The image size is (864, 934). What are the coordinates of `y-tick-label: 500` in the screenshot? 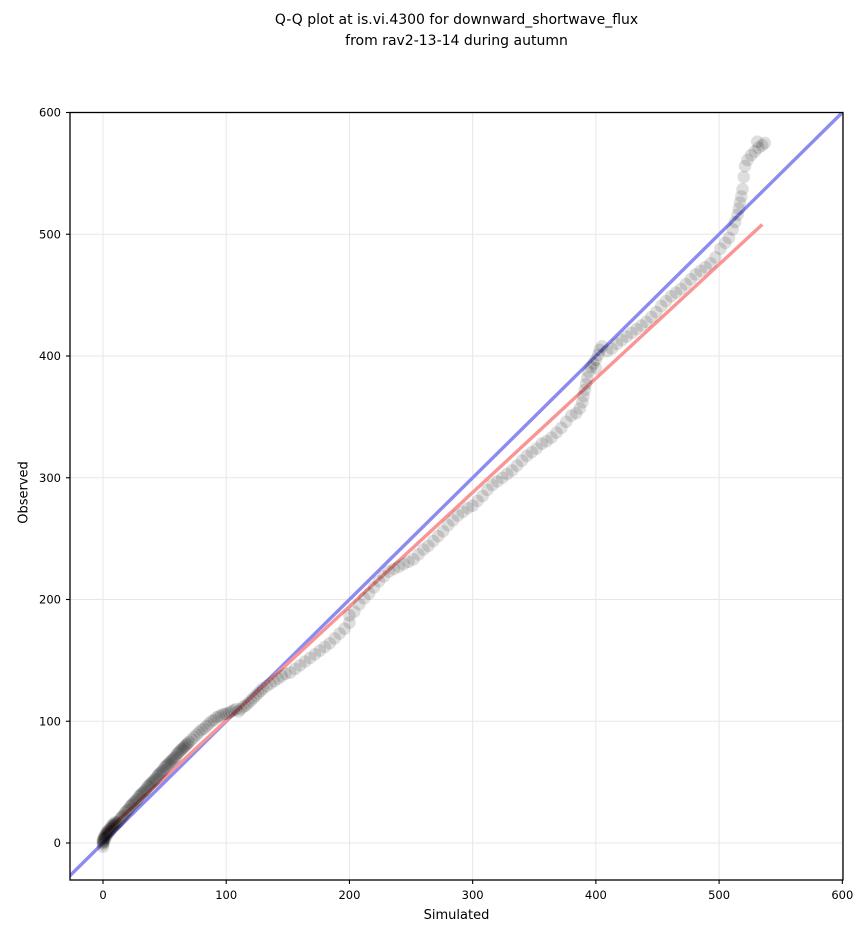 It's located at (50, 234).